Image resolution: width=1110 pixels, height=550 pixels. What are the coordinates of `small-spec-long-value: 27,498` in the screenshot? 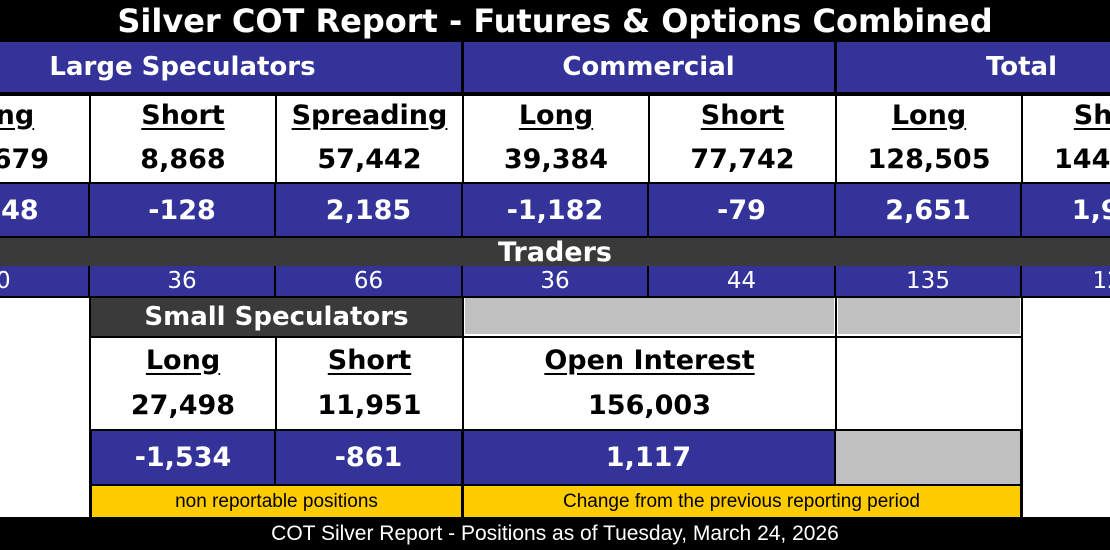 It's located at (183, 405).